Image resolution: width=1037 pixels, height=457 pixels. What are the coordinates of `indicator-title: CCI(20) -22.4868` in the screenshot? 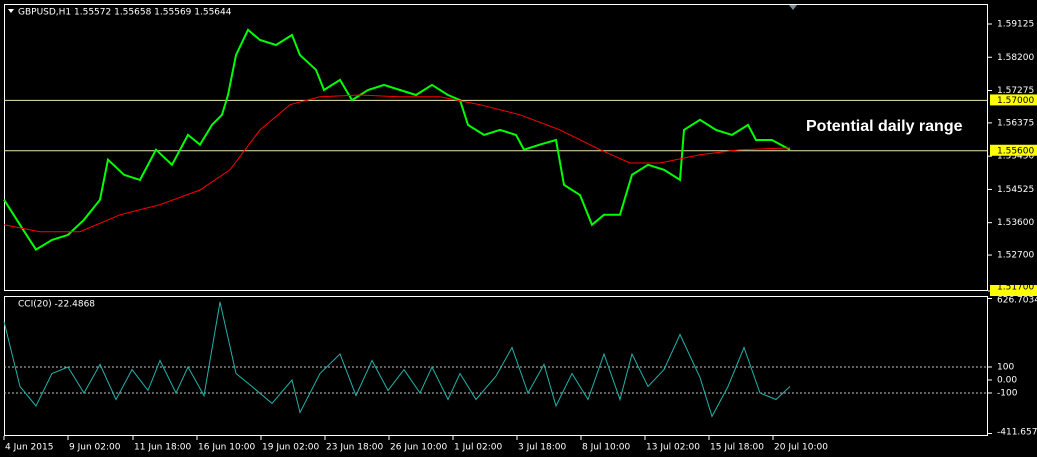 It's located at (56, 305).